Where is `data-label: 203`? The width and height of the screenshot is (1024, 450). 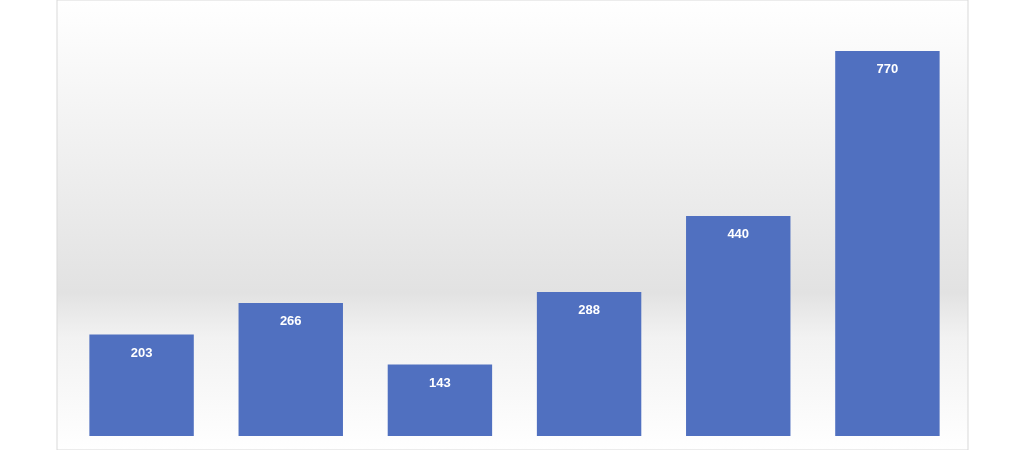
data-label: 203 is located at coordinates (141, 352).